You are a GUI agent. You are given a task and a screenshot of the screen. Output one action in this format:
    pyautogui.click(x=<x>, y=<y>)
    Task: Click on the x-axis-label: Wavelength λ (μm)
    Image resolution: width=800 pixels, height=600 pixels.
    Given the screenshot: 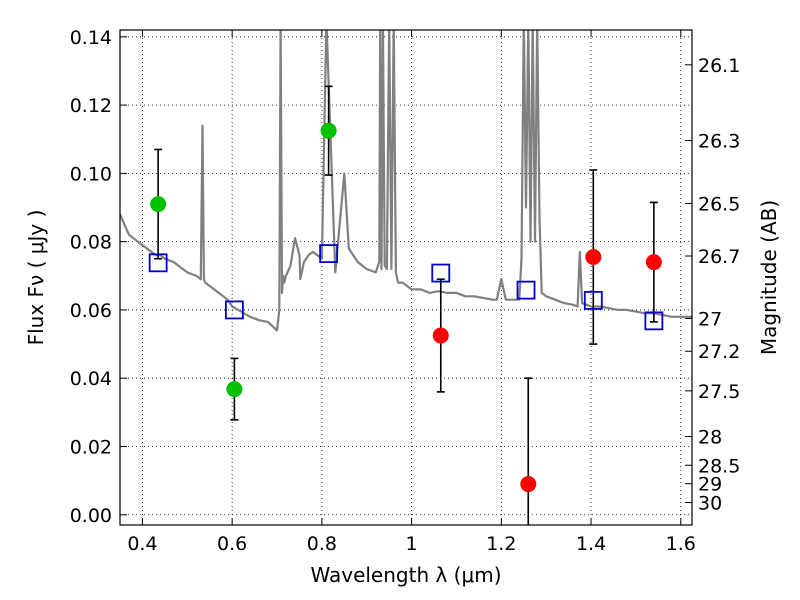 What is the action you would take?
    pyautogui.click(x=405, y=575)
    